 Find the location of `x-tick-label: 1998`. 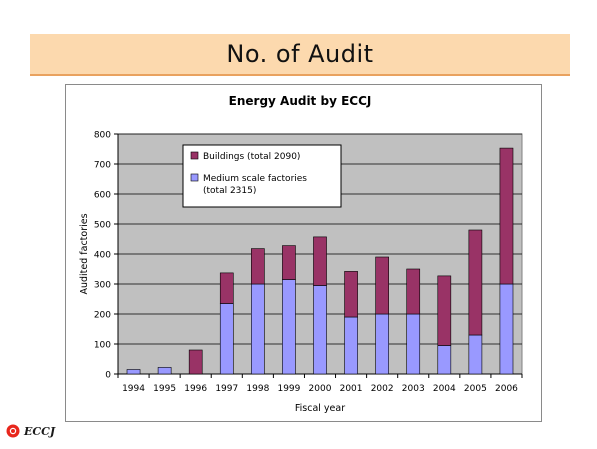

x-tick-label: 1998 is located at coordinates (257, 389).